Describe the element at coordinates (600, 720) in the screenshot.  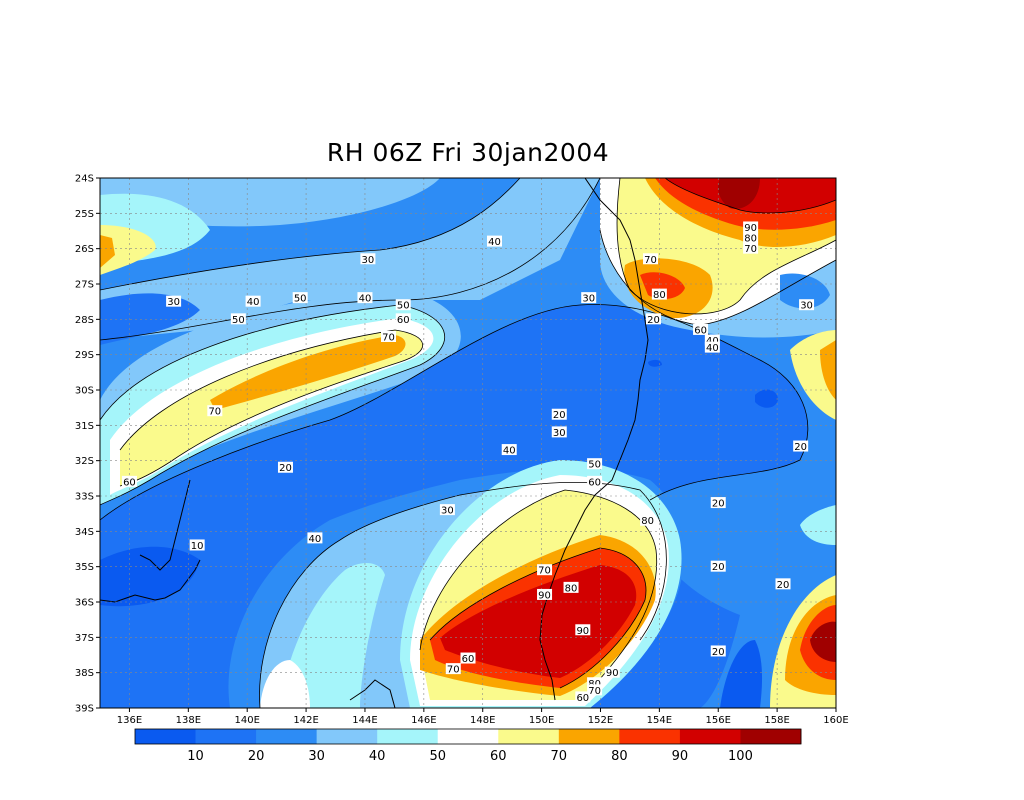
I see `lon-tick-label: 152E` at that location.